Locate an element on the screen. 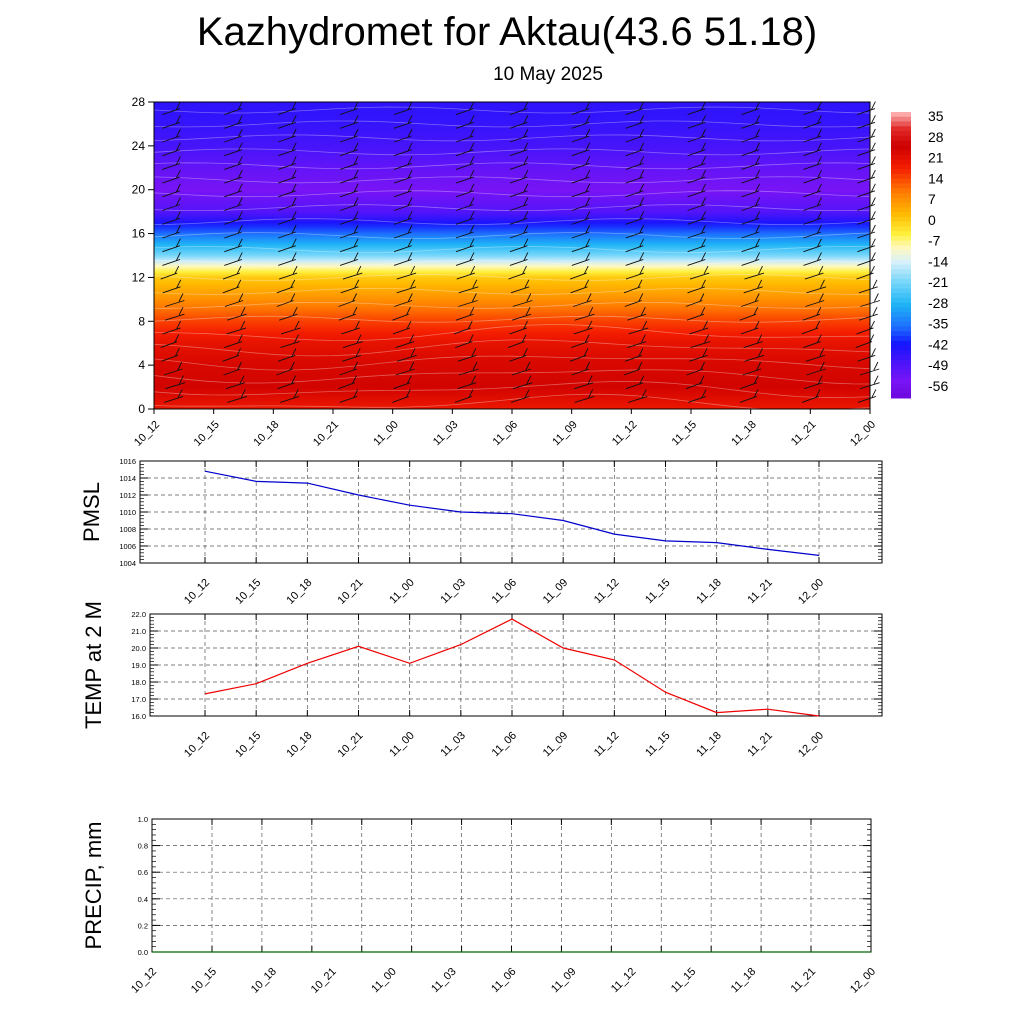 The width and height of the screenshot is (1024, 1024). x-tick-label: 11_12 is located at coordinates (607, 745).